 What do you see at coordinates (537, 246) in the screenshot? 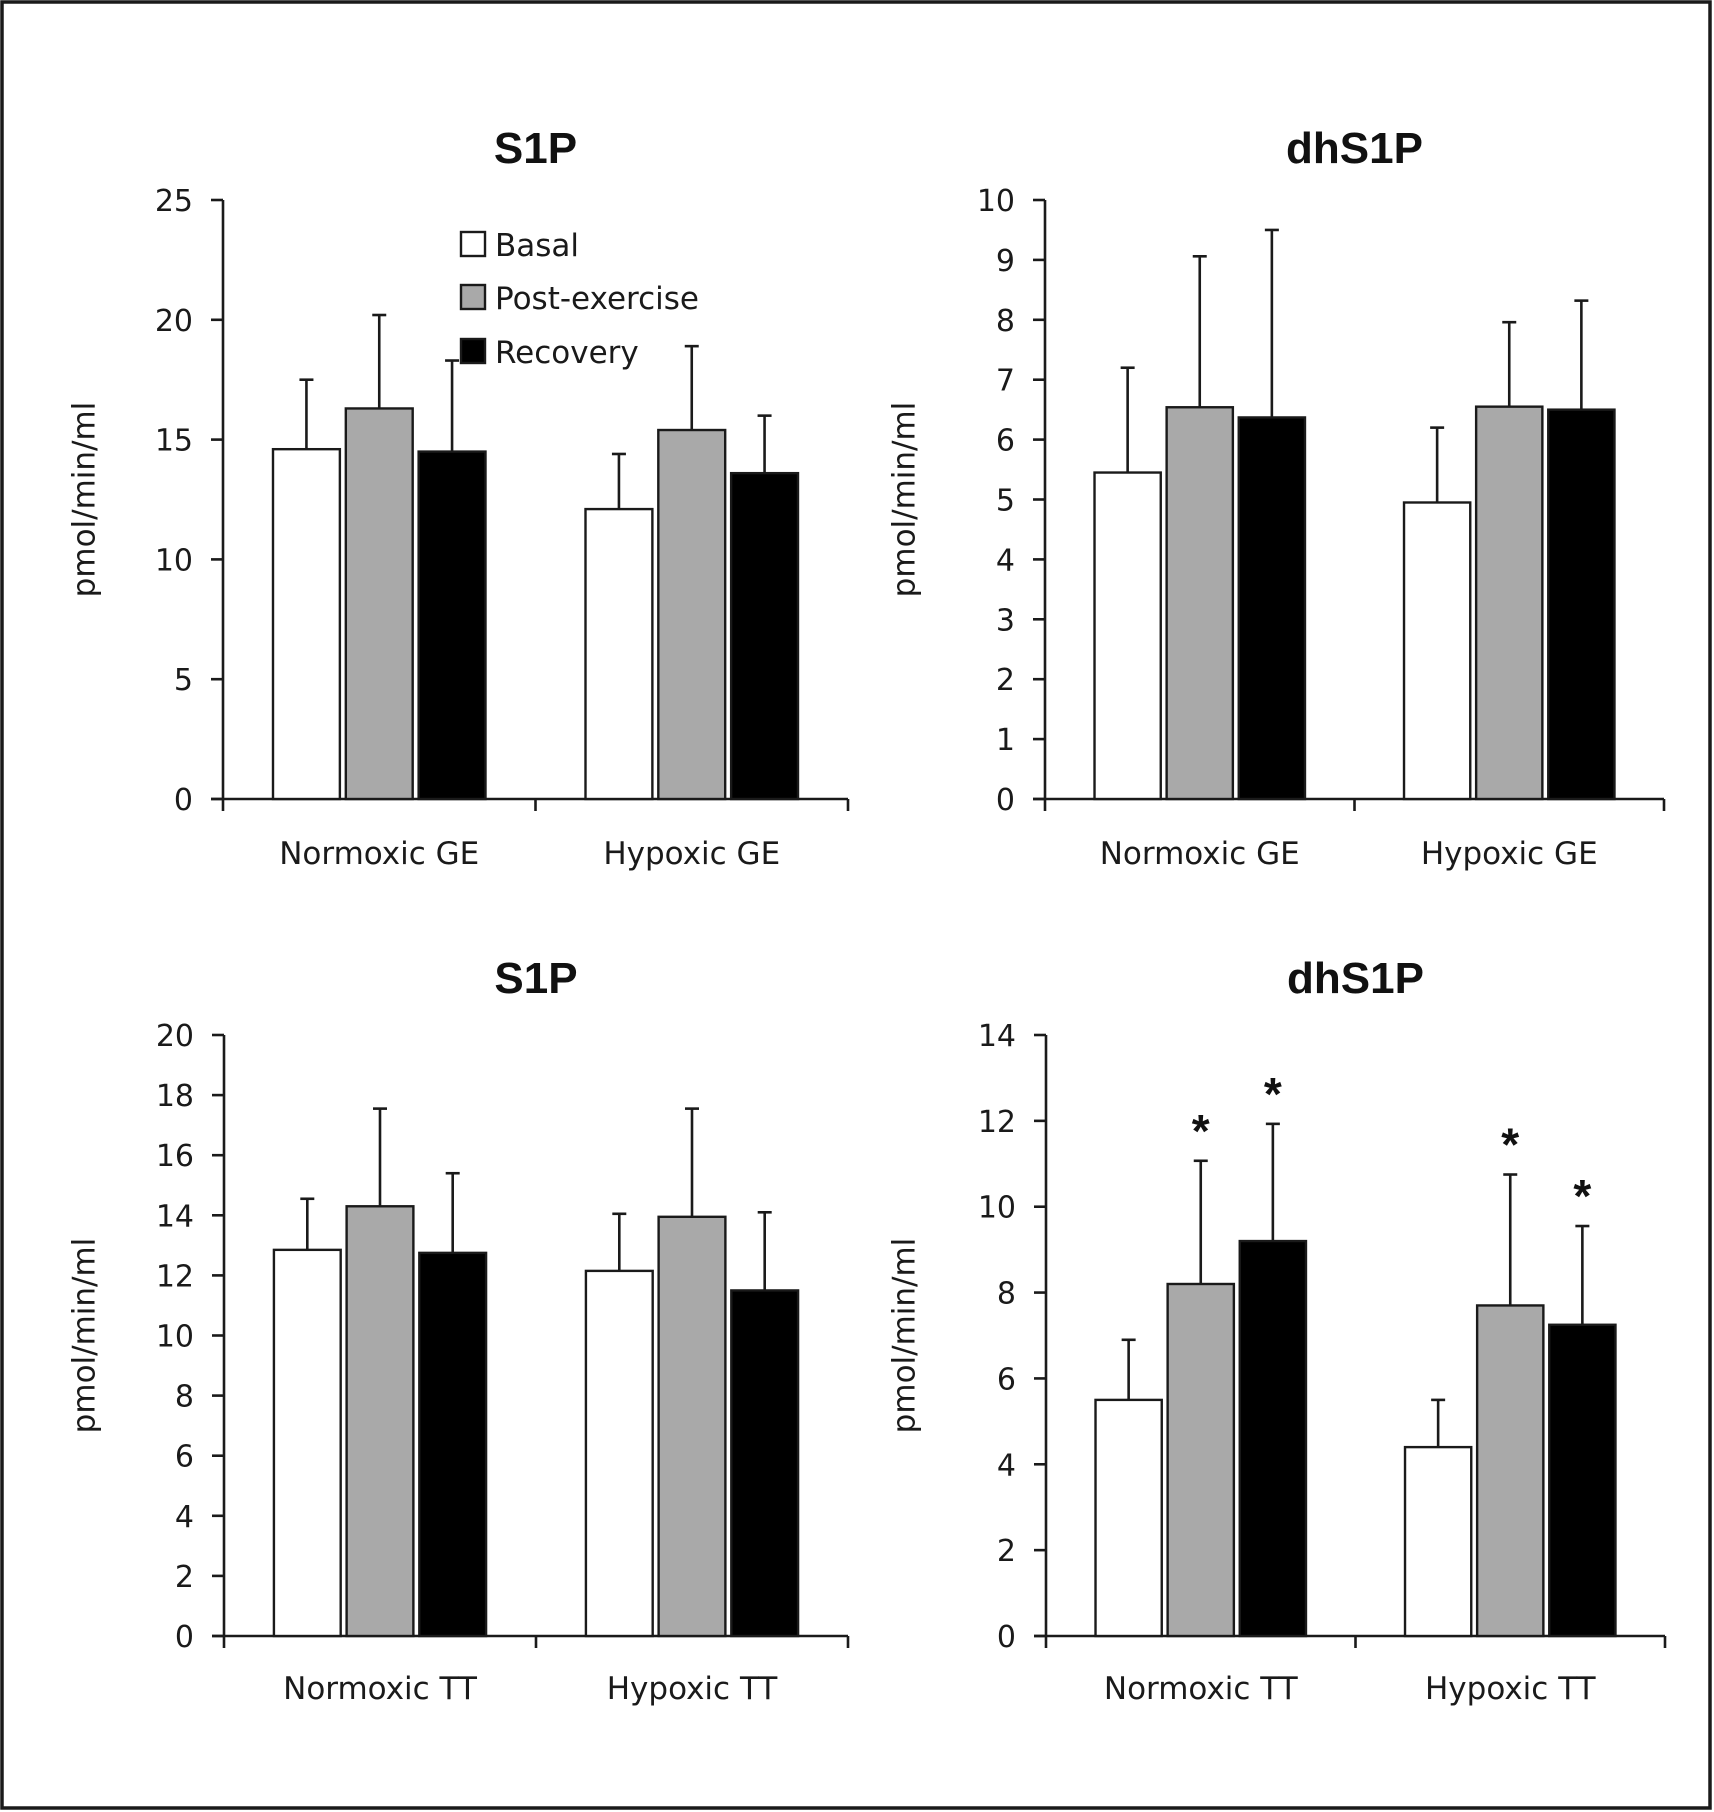
I see `legend-label-basal: Basal` at bounding box center [537, 246].